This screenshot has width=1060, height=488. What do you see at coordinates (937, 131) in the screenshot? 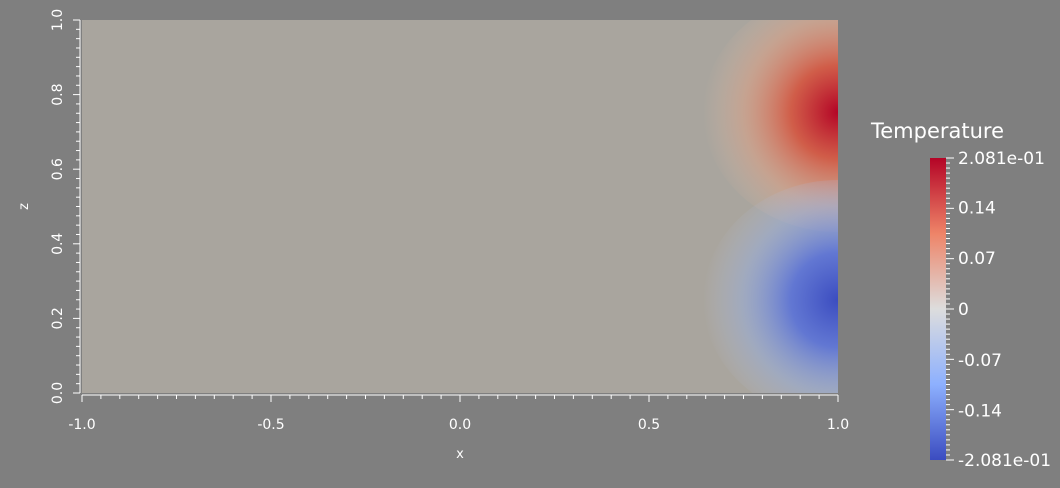
I see `colorbar-title: Temperature` at bounding box center [937, 131].